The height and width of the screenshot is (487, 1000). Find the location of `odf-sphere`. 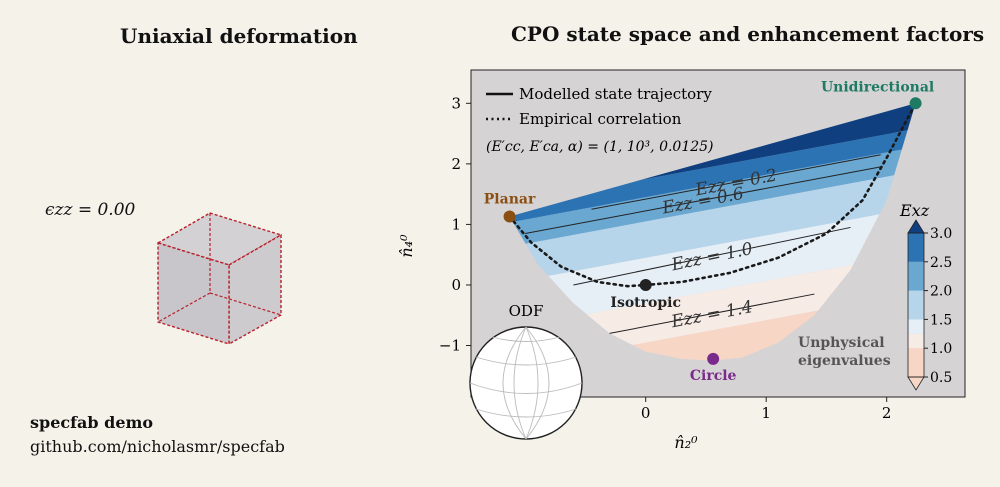

odf-sphere is located at coordinates (526, 383).